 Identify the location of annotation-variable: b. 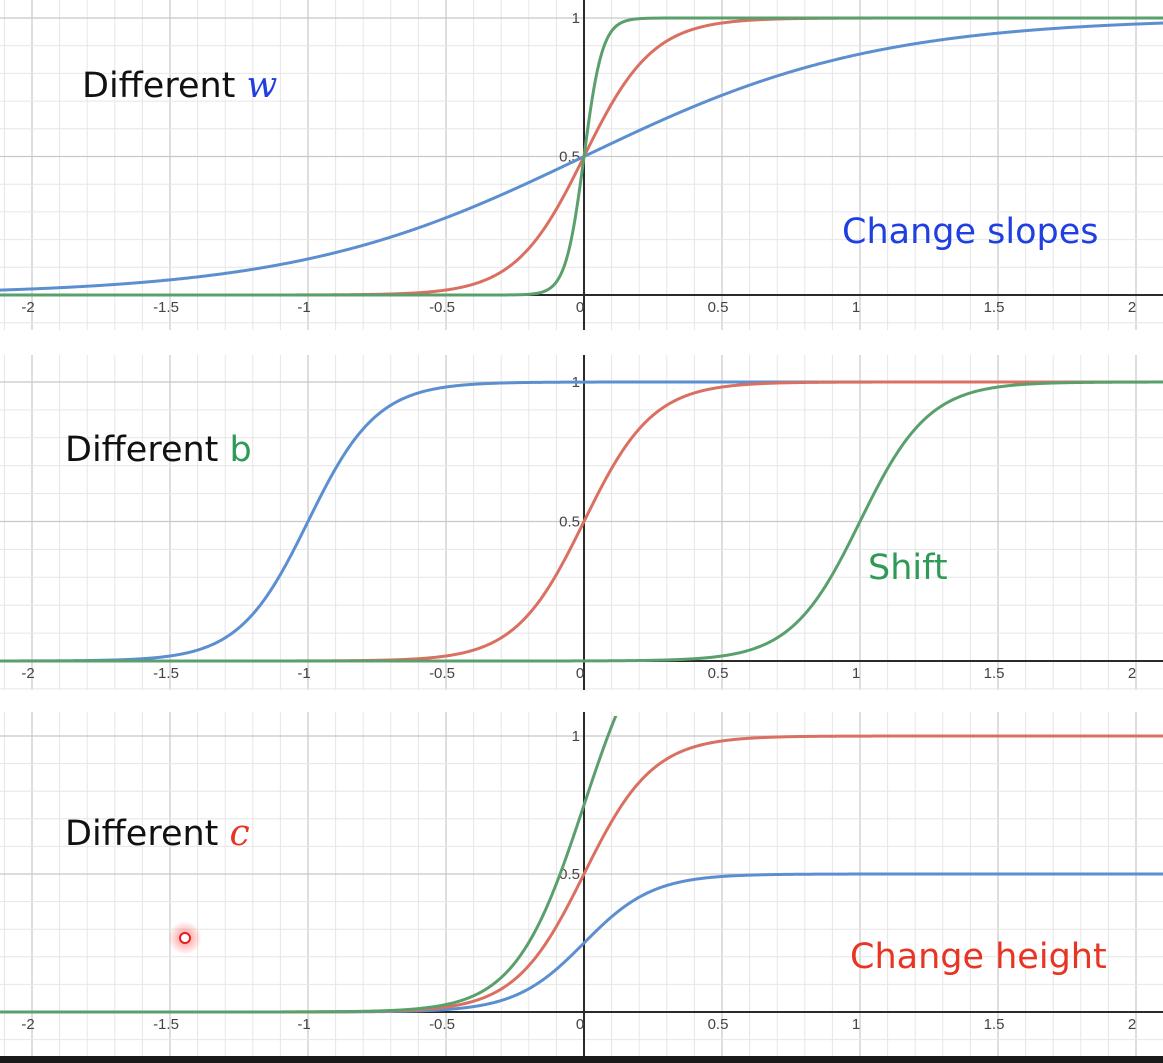
(240, 450).